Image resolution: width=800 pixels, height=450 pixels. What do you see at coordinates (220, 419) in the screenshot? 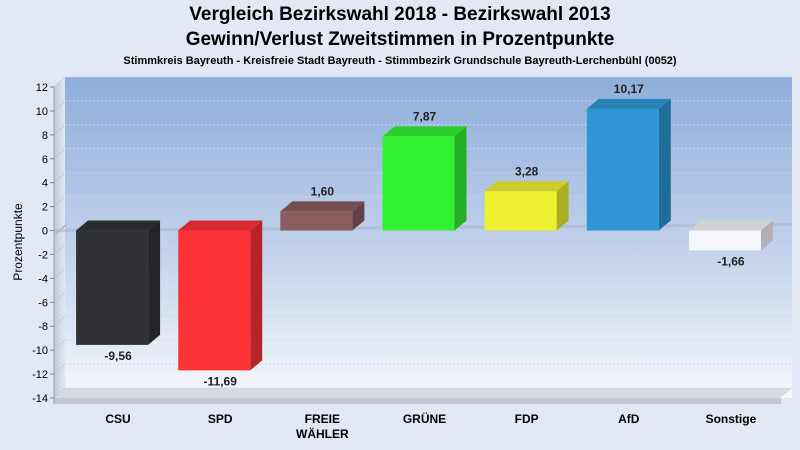
I see `x-category-label: SPD` at bounding box center [220, 419].